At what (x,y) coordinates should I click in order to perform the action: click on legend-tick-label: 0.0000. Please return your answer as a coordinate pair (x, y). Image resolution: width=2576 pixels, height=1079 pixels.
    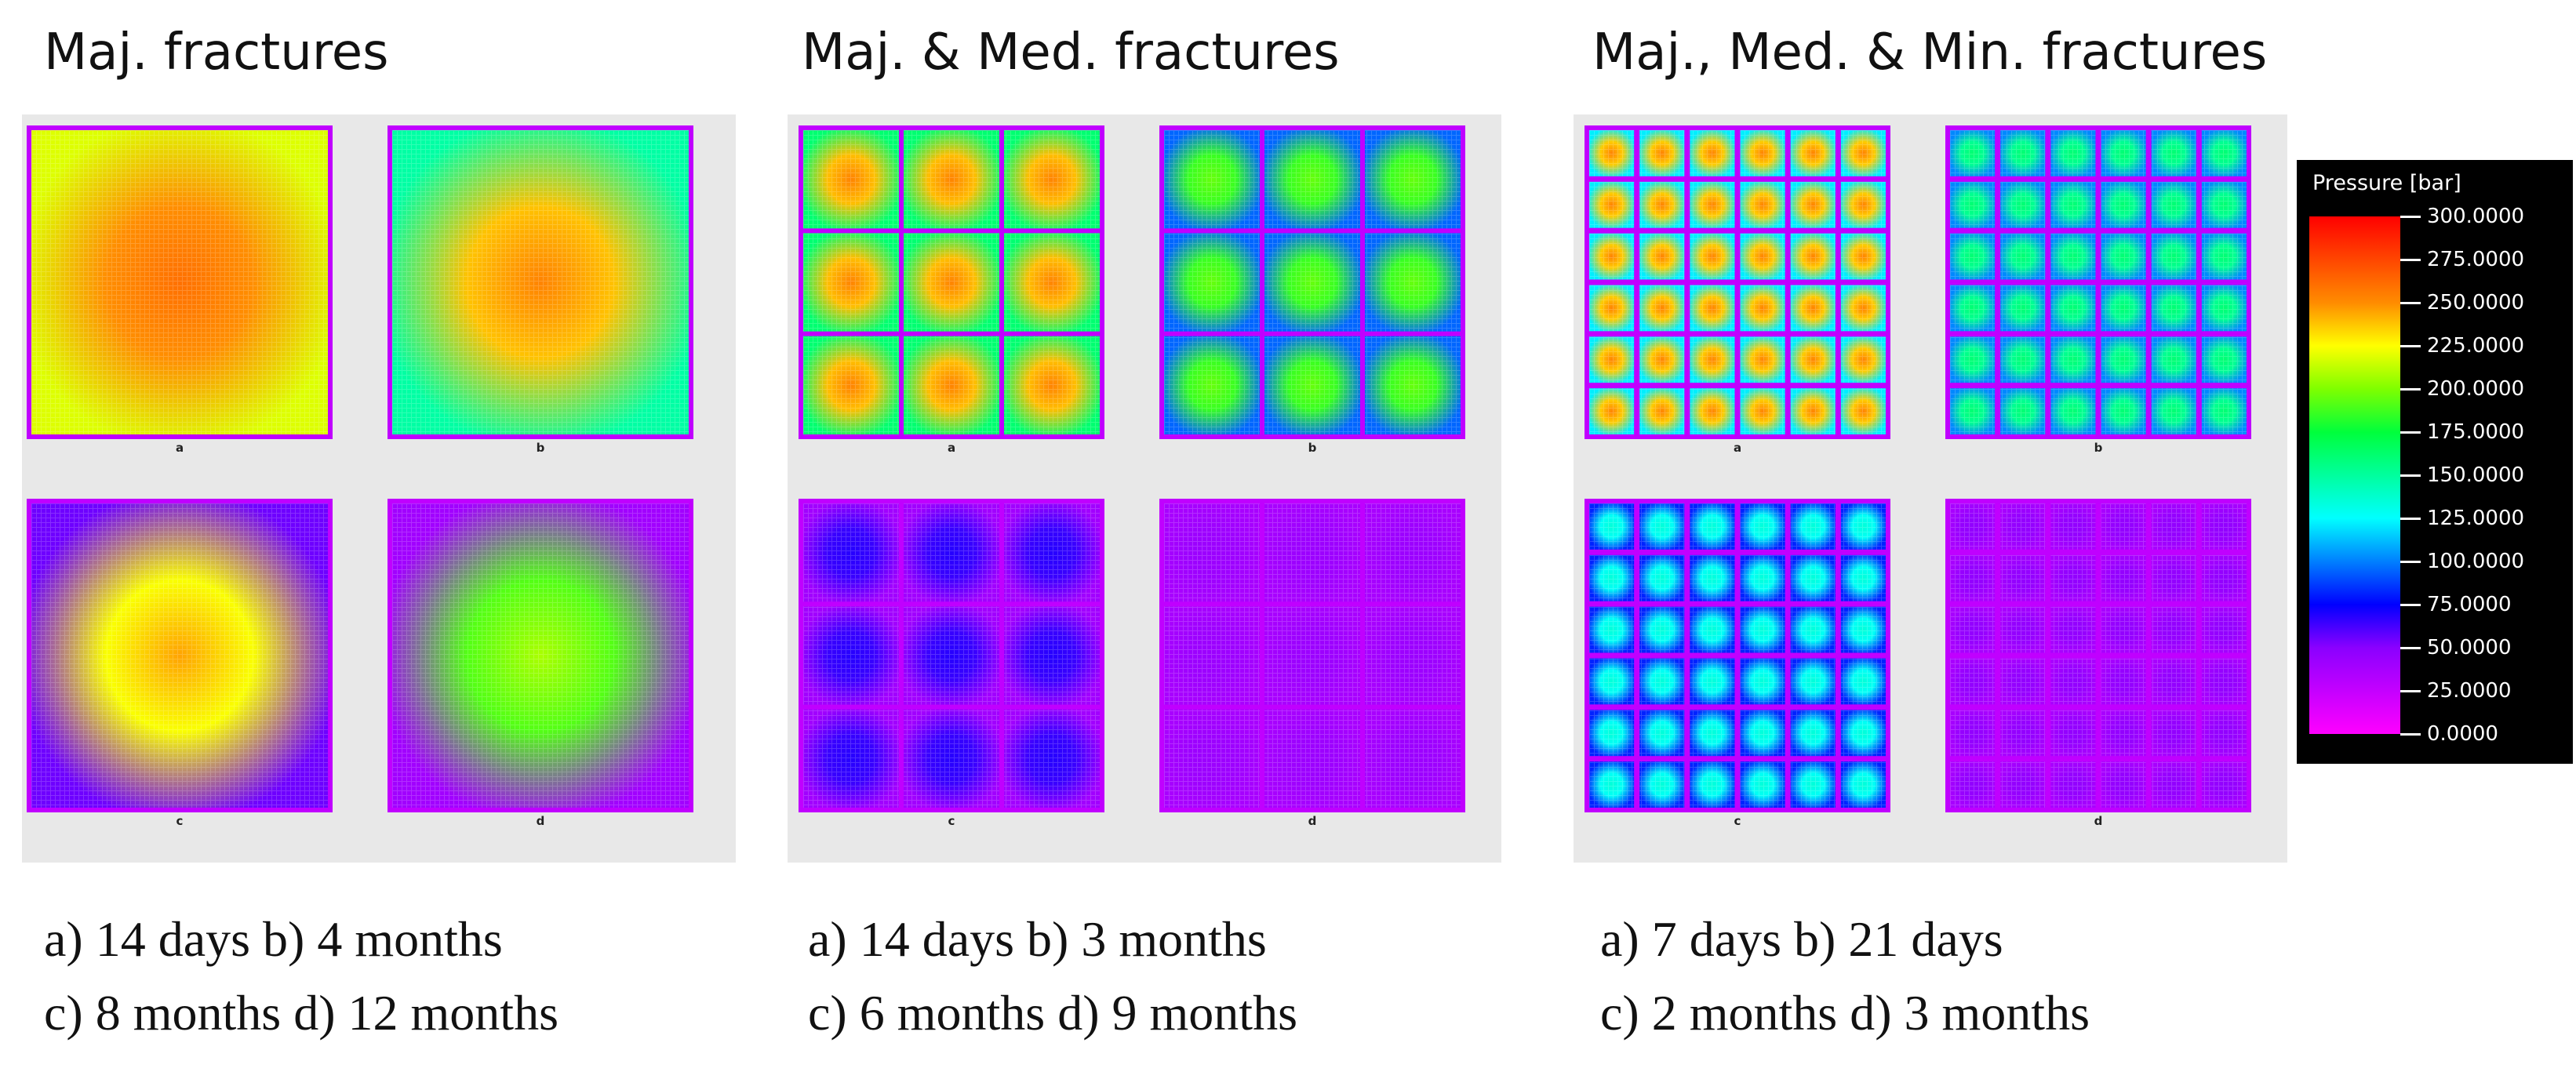
    Looking at the image, I should click on (2462, 734).